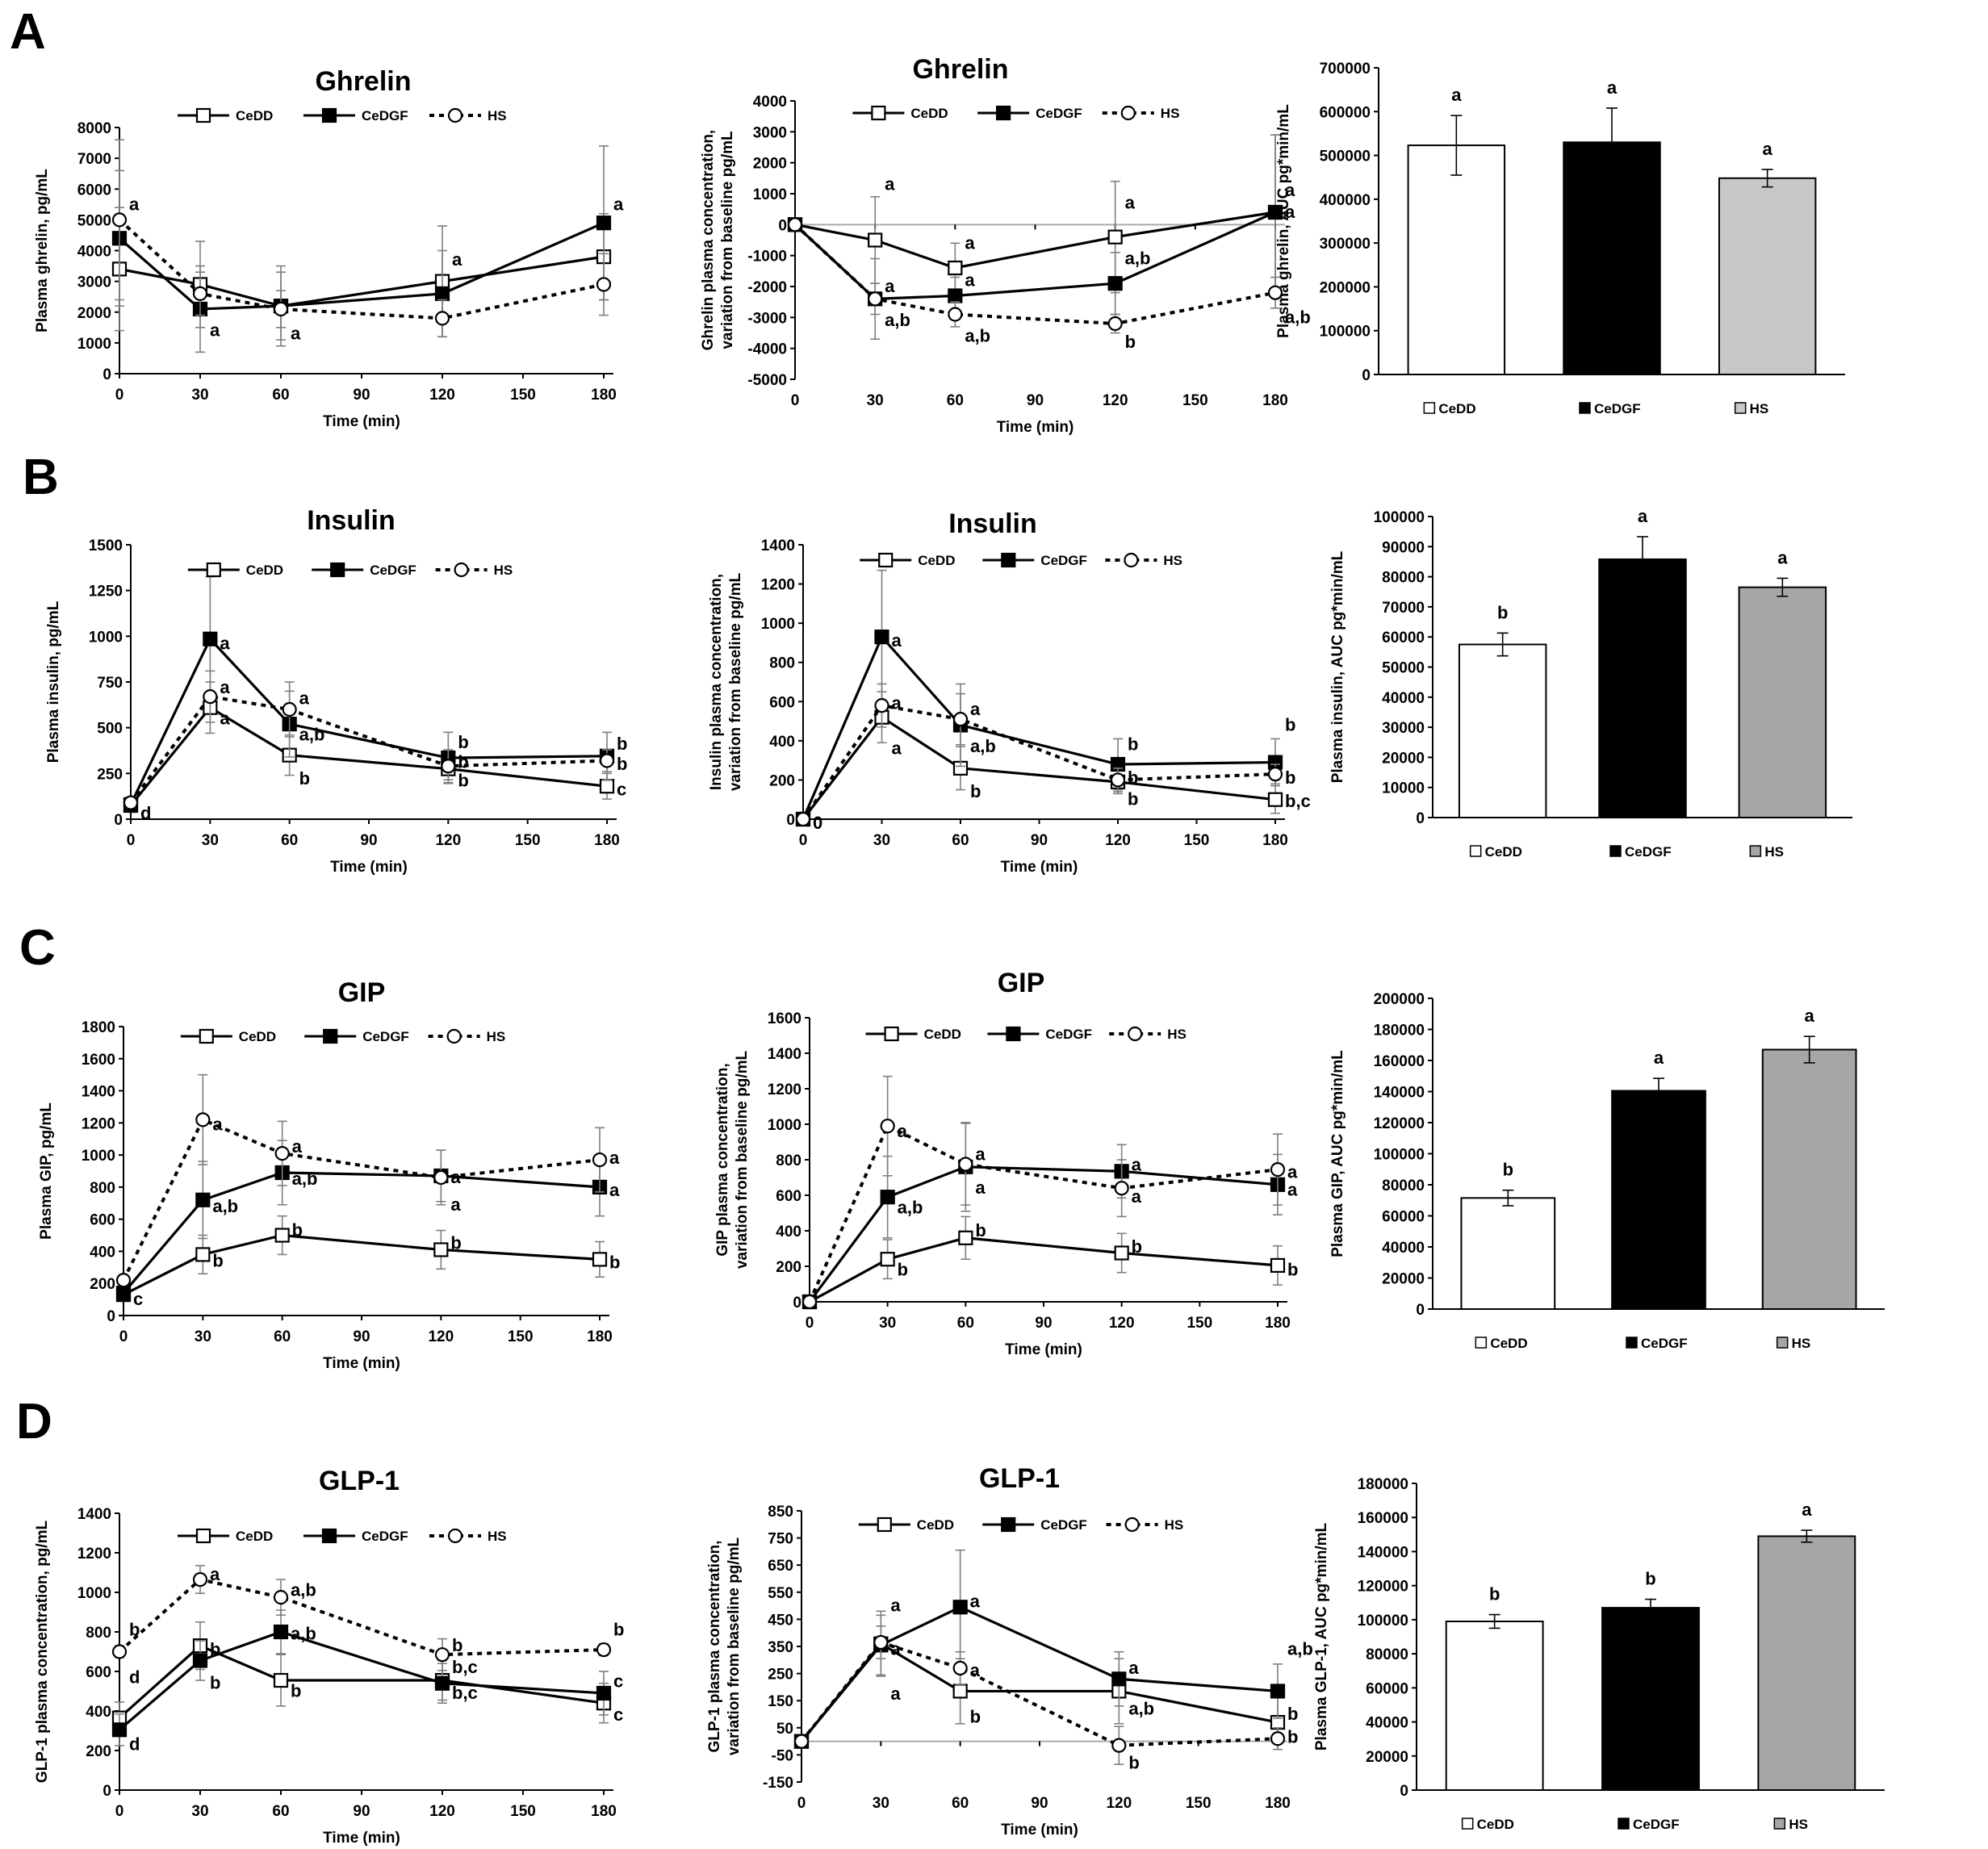 This screenshot has width=1988, height=1849. Describe the element at coordinates (1284, 221) in the screenshot. I see `y-axis-label: Plasma ghrelin, AUC pg*min/mL` at that location.